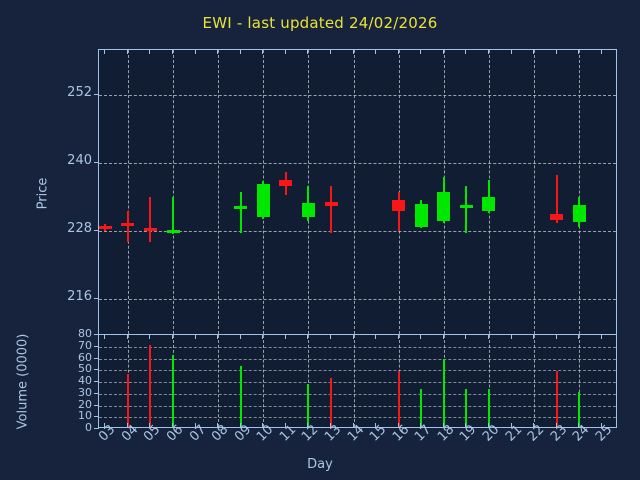 The height and width of the screenshot is (480, 640). Describe the element at coordinates (85, 404) in the screenshot. I see `volume-axis-tick-label: 20` at that location.